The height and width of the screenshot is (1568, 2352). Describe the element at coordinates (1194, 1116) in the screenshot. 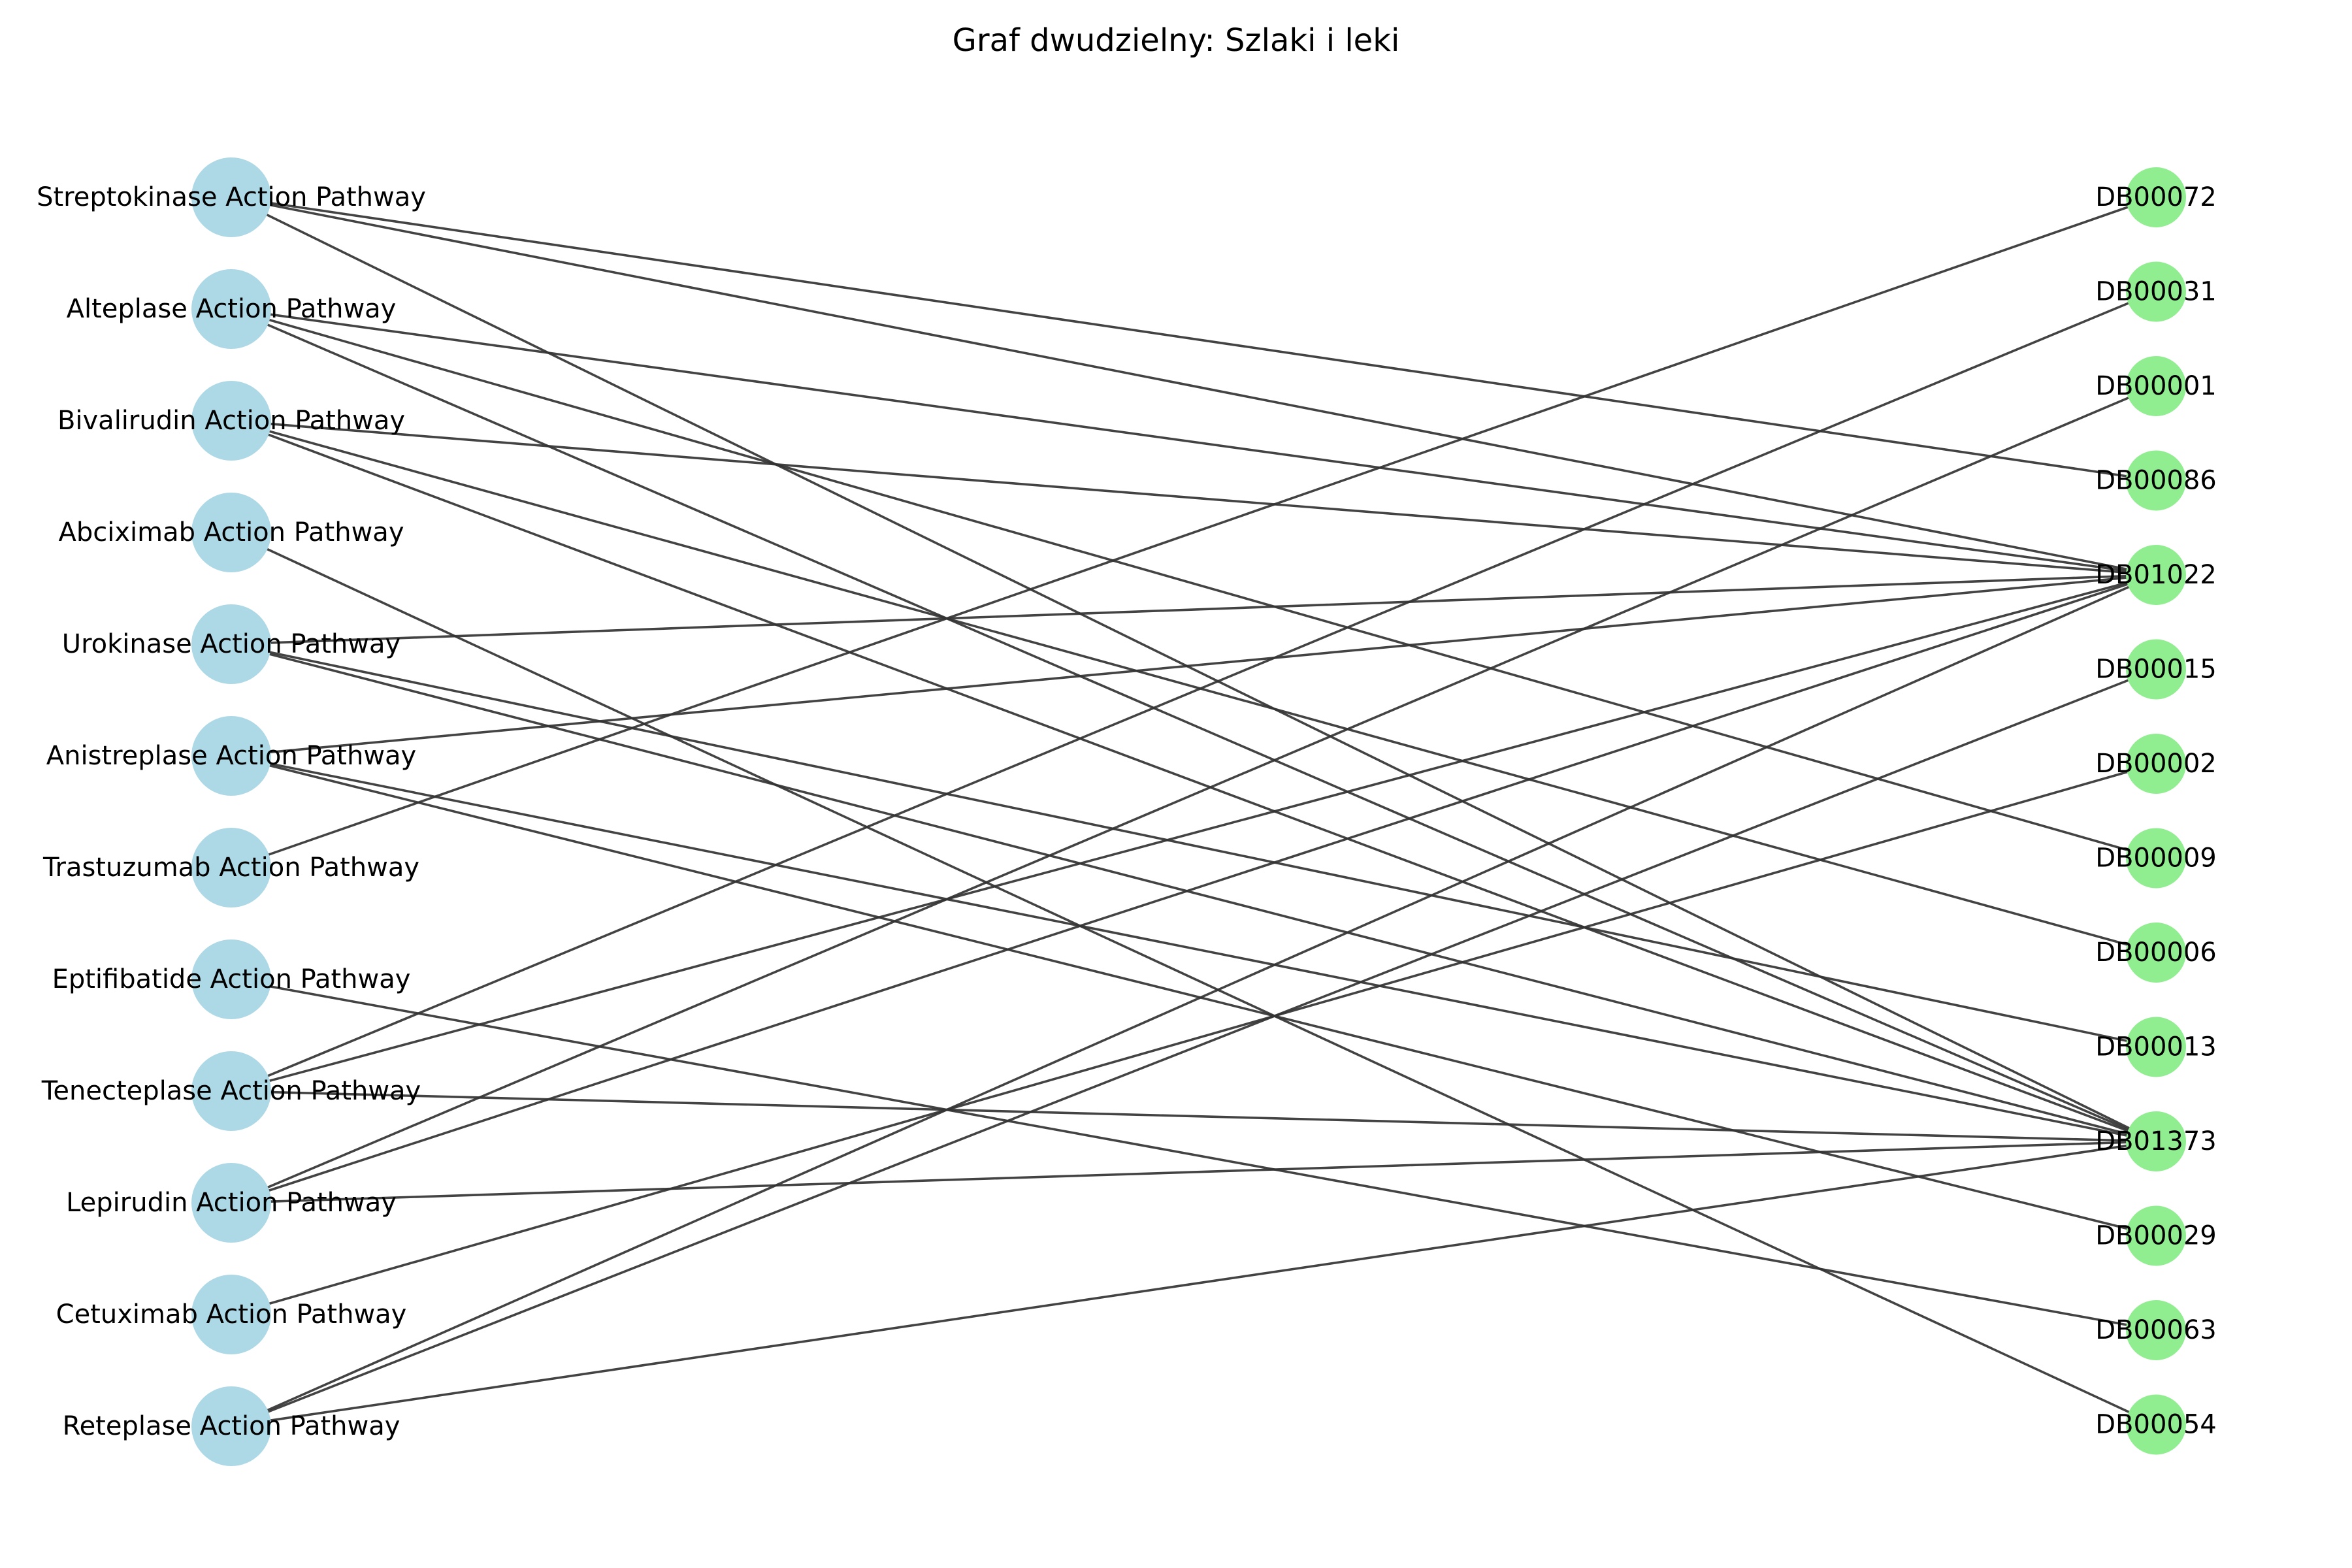

I see `edge-tenecteplase-action-pathway-db01373` at that location.